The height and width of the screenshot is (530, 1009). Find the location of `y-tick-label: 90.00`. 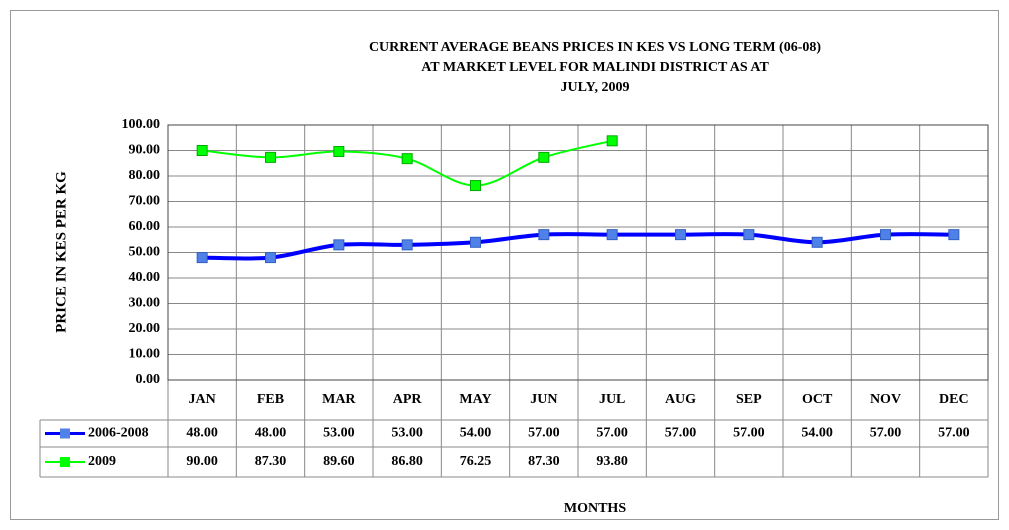

y-tick-label: 90.00 is located at coordinates (145, 150).